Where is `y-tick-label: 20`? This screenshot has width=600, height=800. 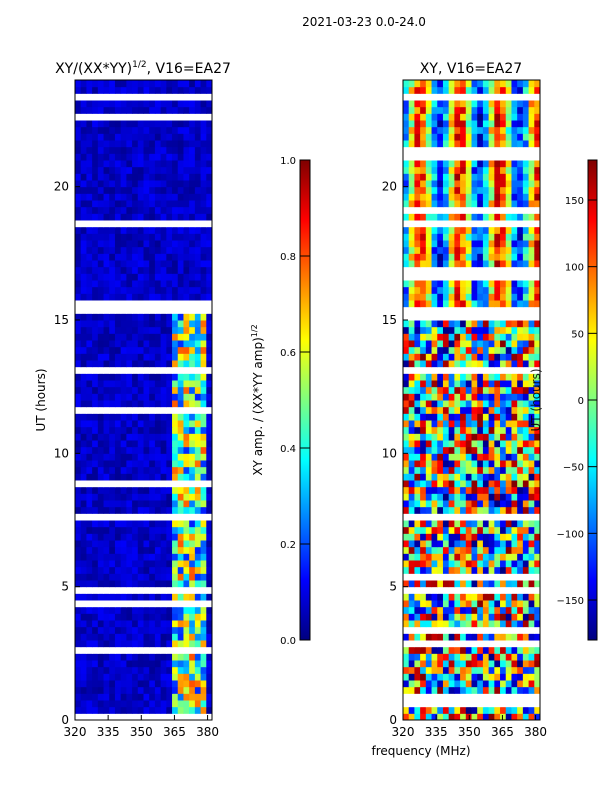
y-tick-label: 20 is located at coordinates (61, 187).